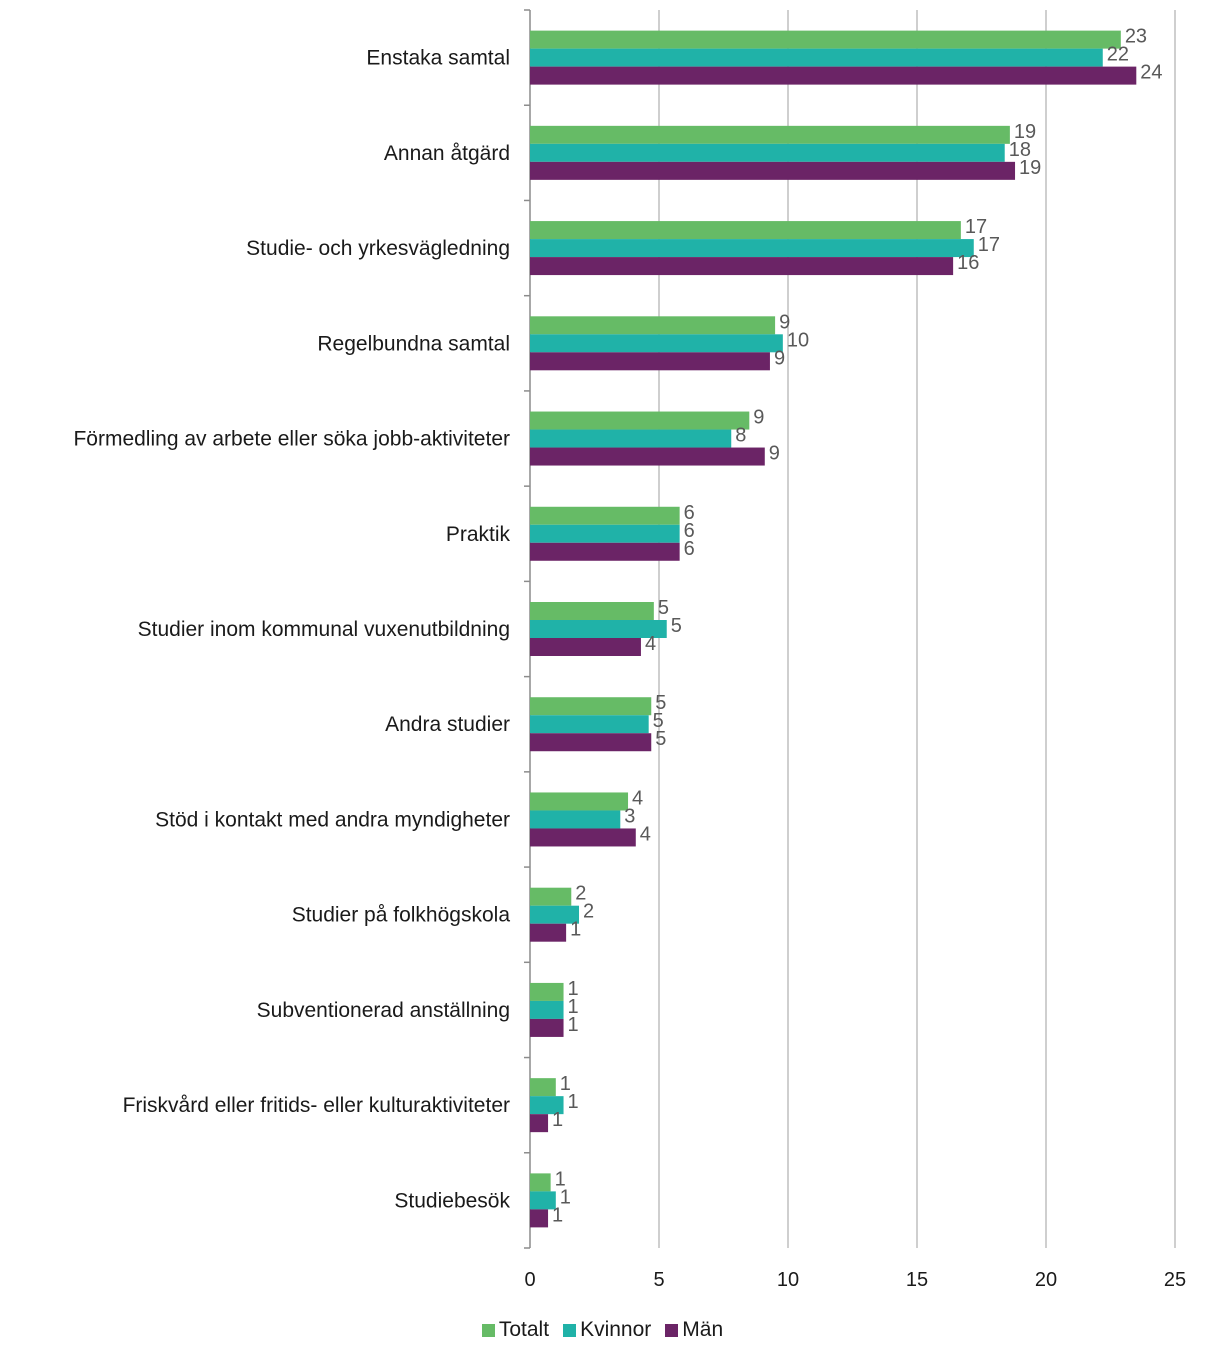 This screenshot has height=1345, width=1205. Describe the element at coordinates (413, 343) in the screenshot. I see `category-label: Regelbundna samtal` at that location.